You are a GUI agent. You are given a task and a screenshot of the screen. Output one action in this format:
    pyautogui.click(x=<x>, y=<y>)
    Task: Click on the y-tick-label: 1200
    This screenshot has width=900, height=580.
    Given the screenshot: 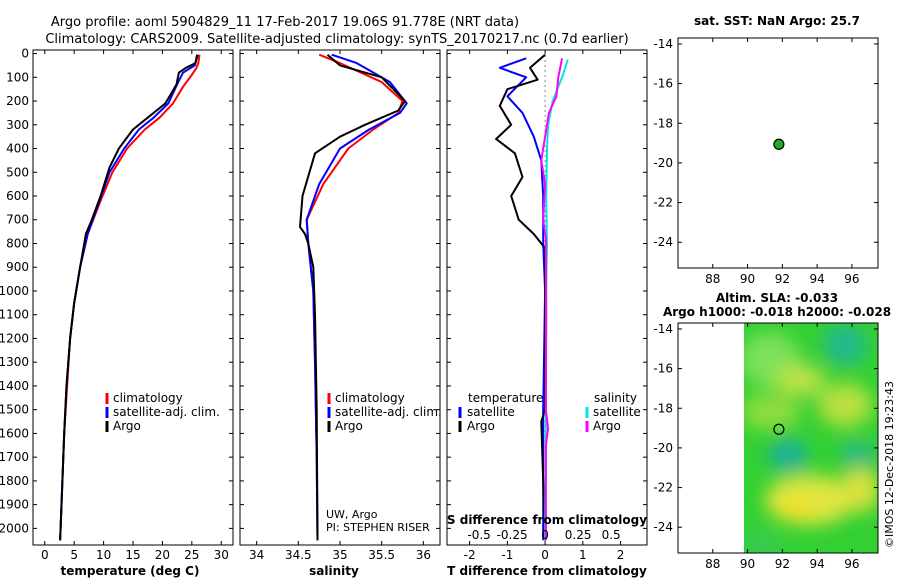 What is the action you would take?
    pyautogui.click(x=14, y=338)
    